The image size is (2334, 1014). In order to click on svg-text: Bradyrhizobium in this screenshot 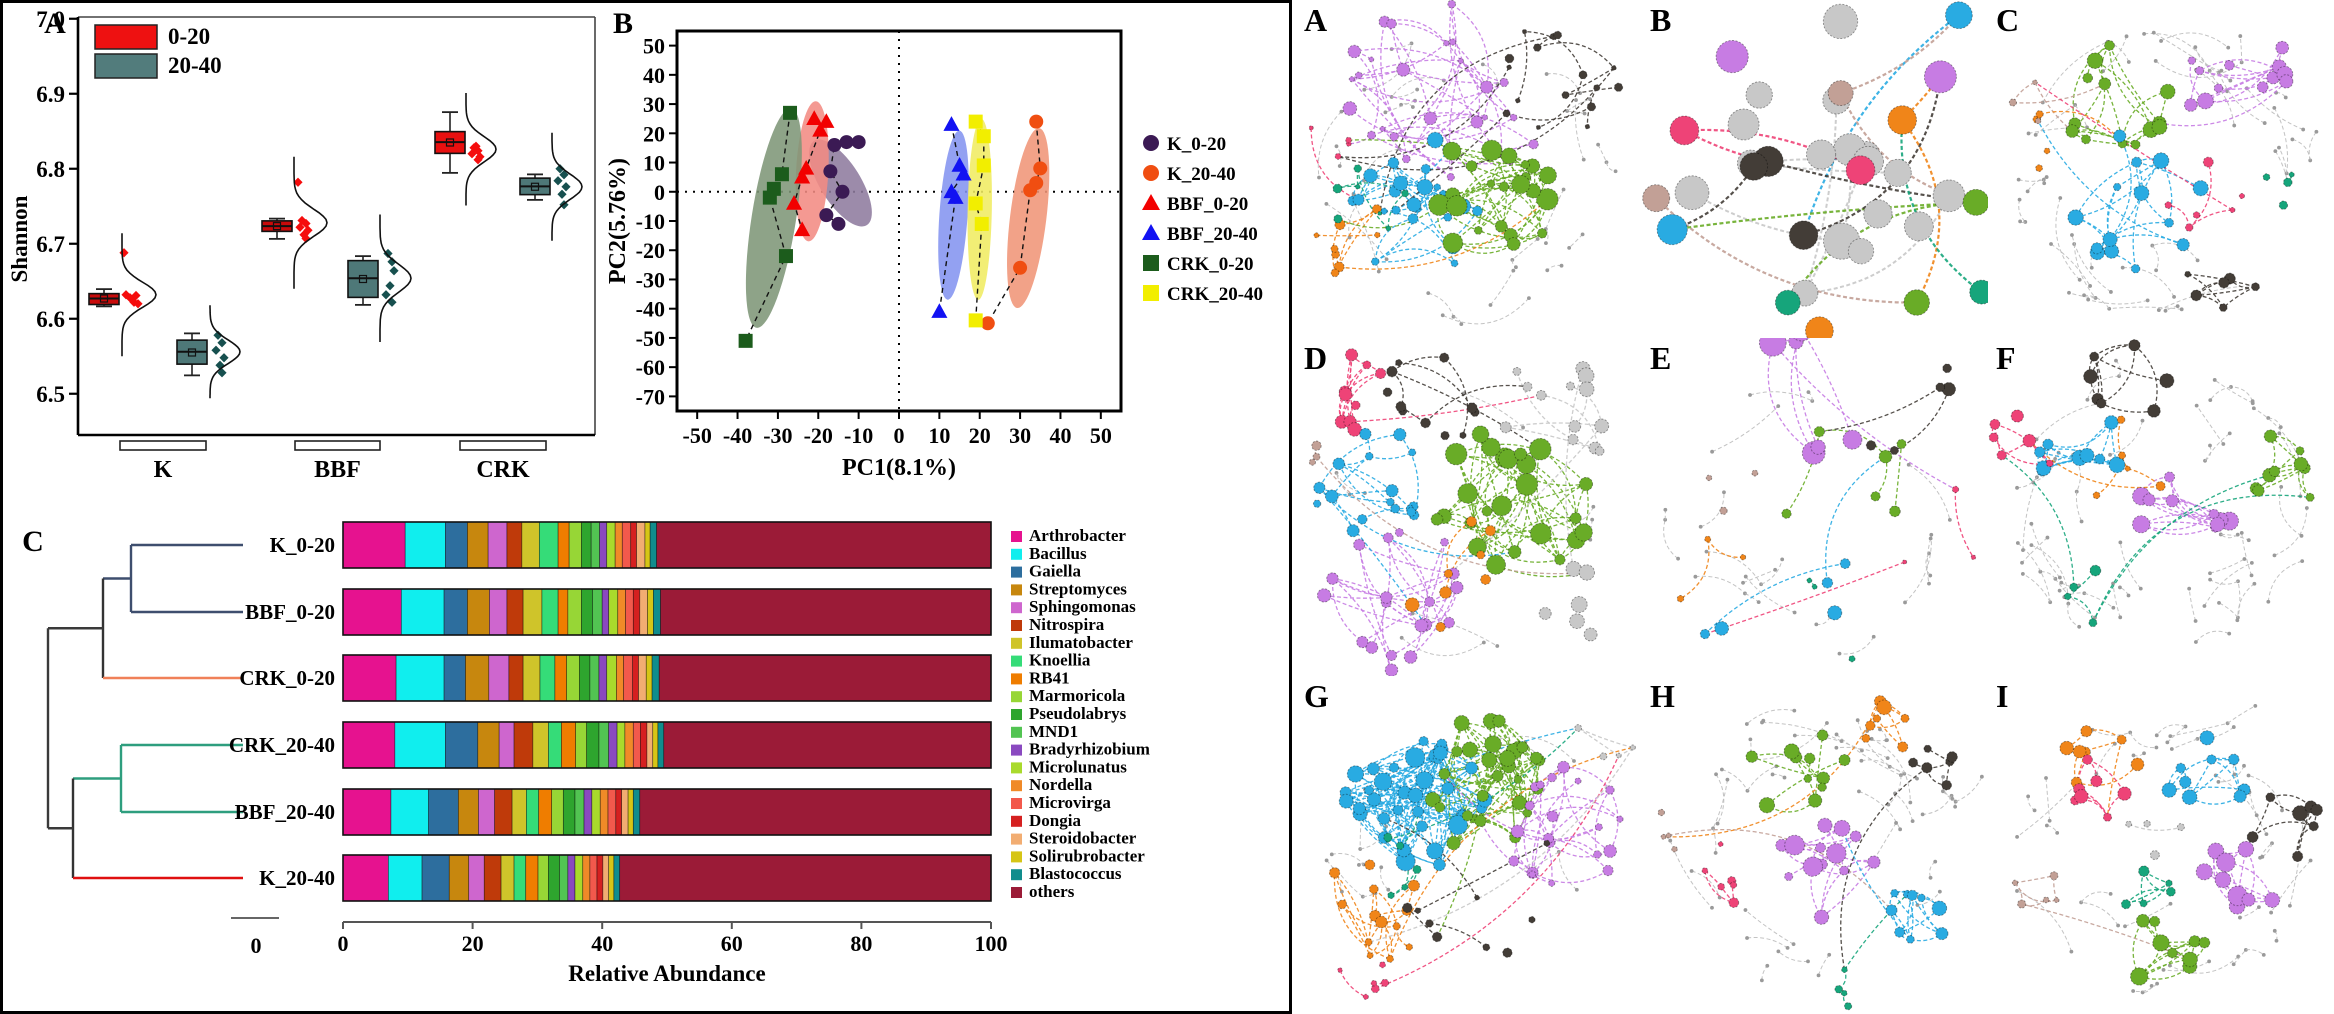, I will do `click(1089, 749)`.